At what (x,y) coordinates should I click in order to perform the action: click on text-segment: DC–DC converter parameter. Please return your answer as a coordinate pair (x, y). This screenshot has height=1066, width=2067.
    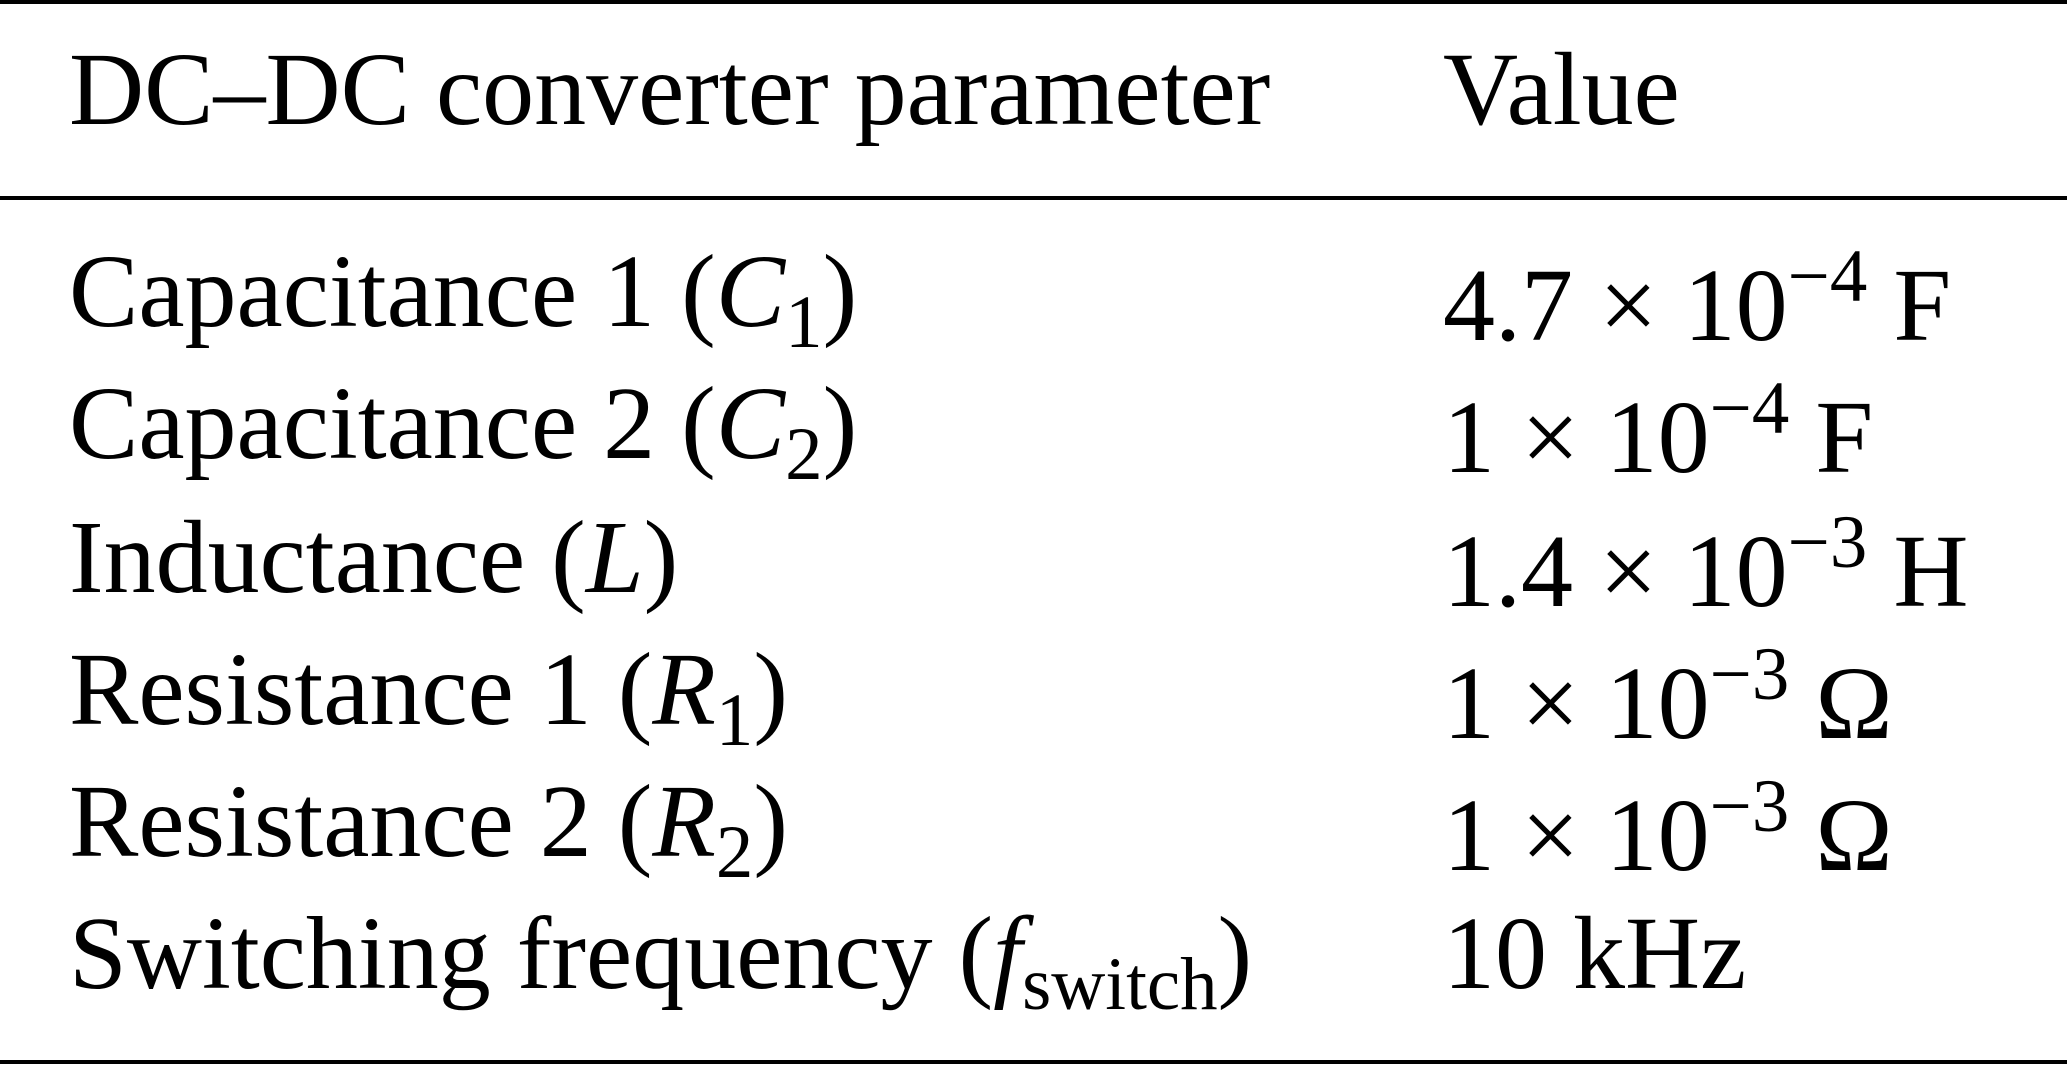
    Looking at the image, I should click on (670, 89).